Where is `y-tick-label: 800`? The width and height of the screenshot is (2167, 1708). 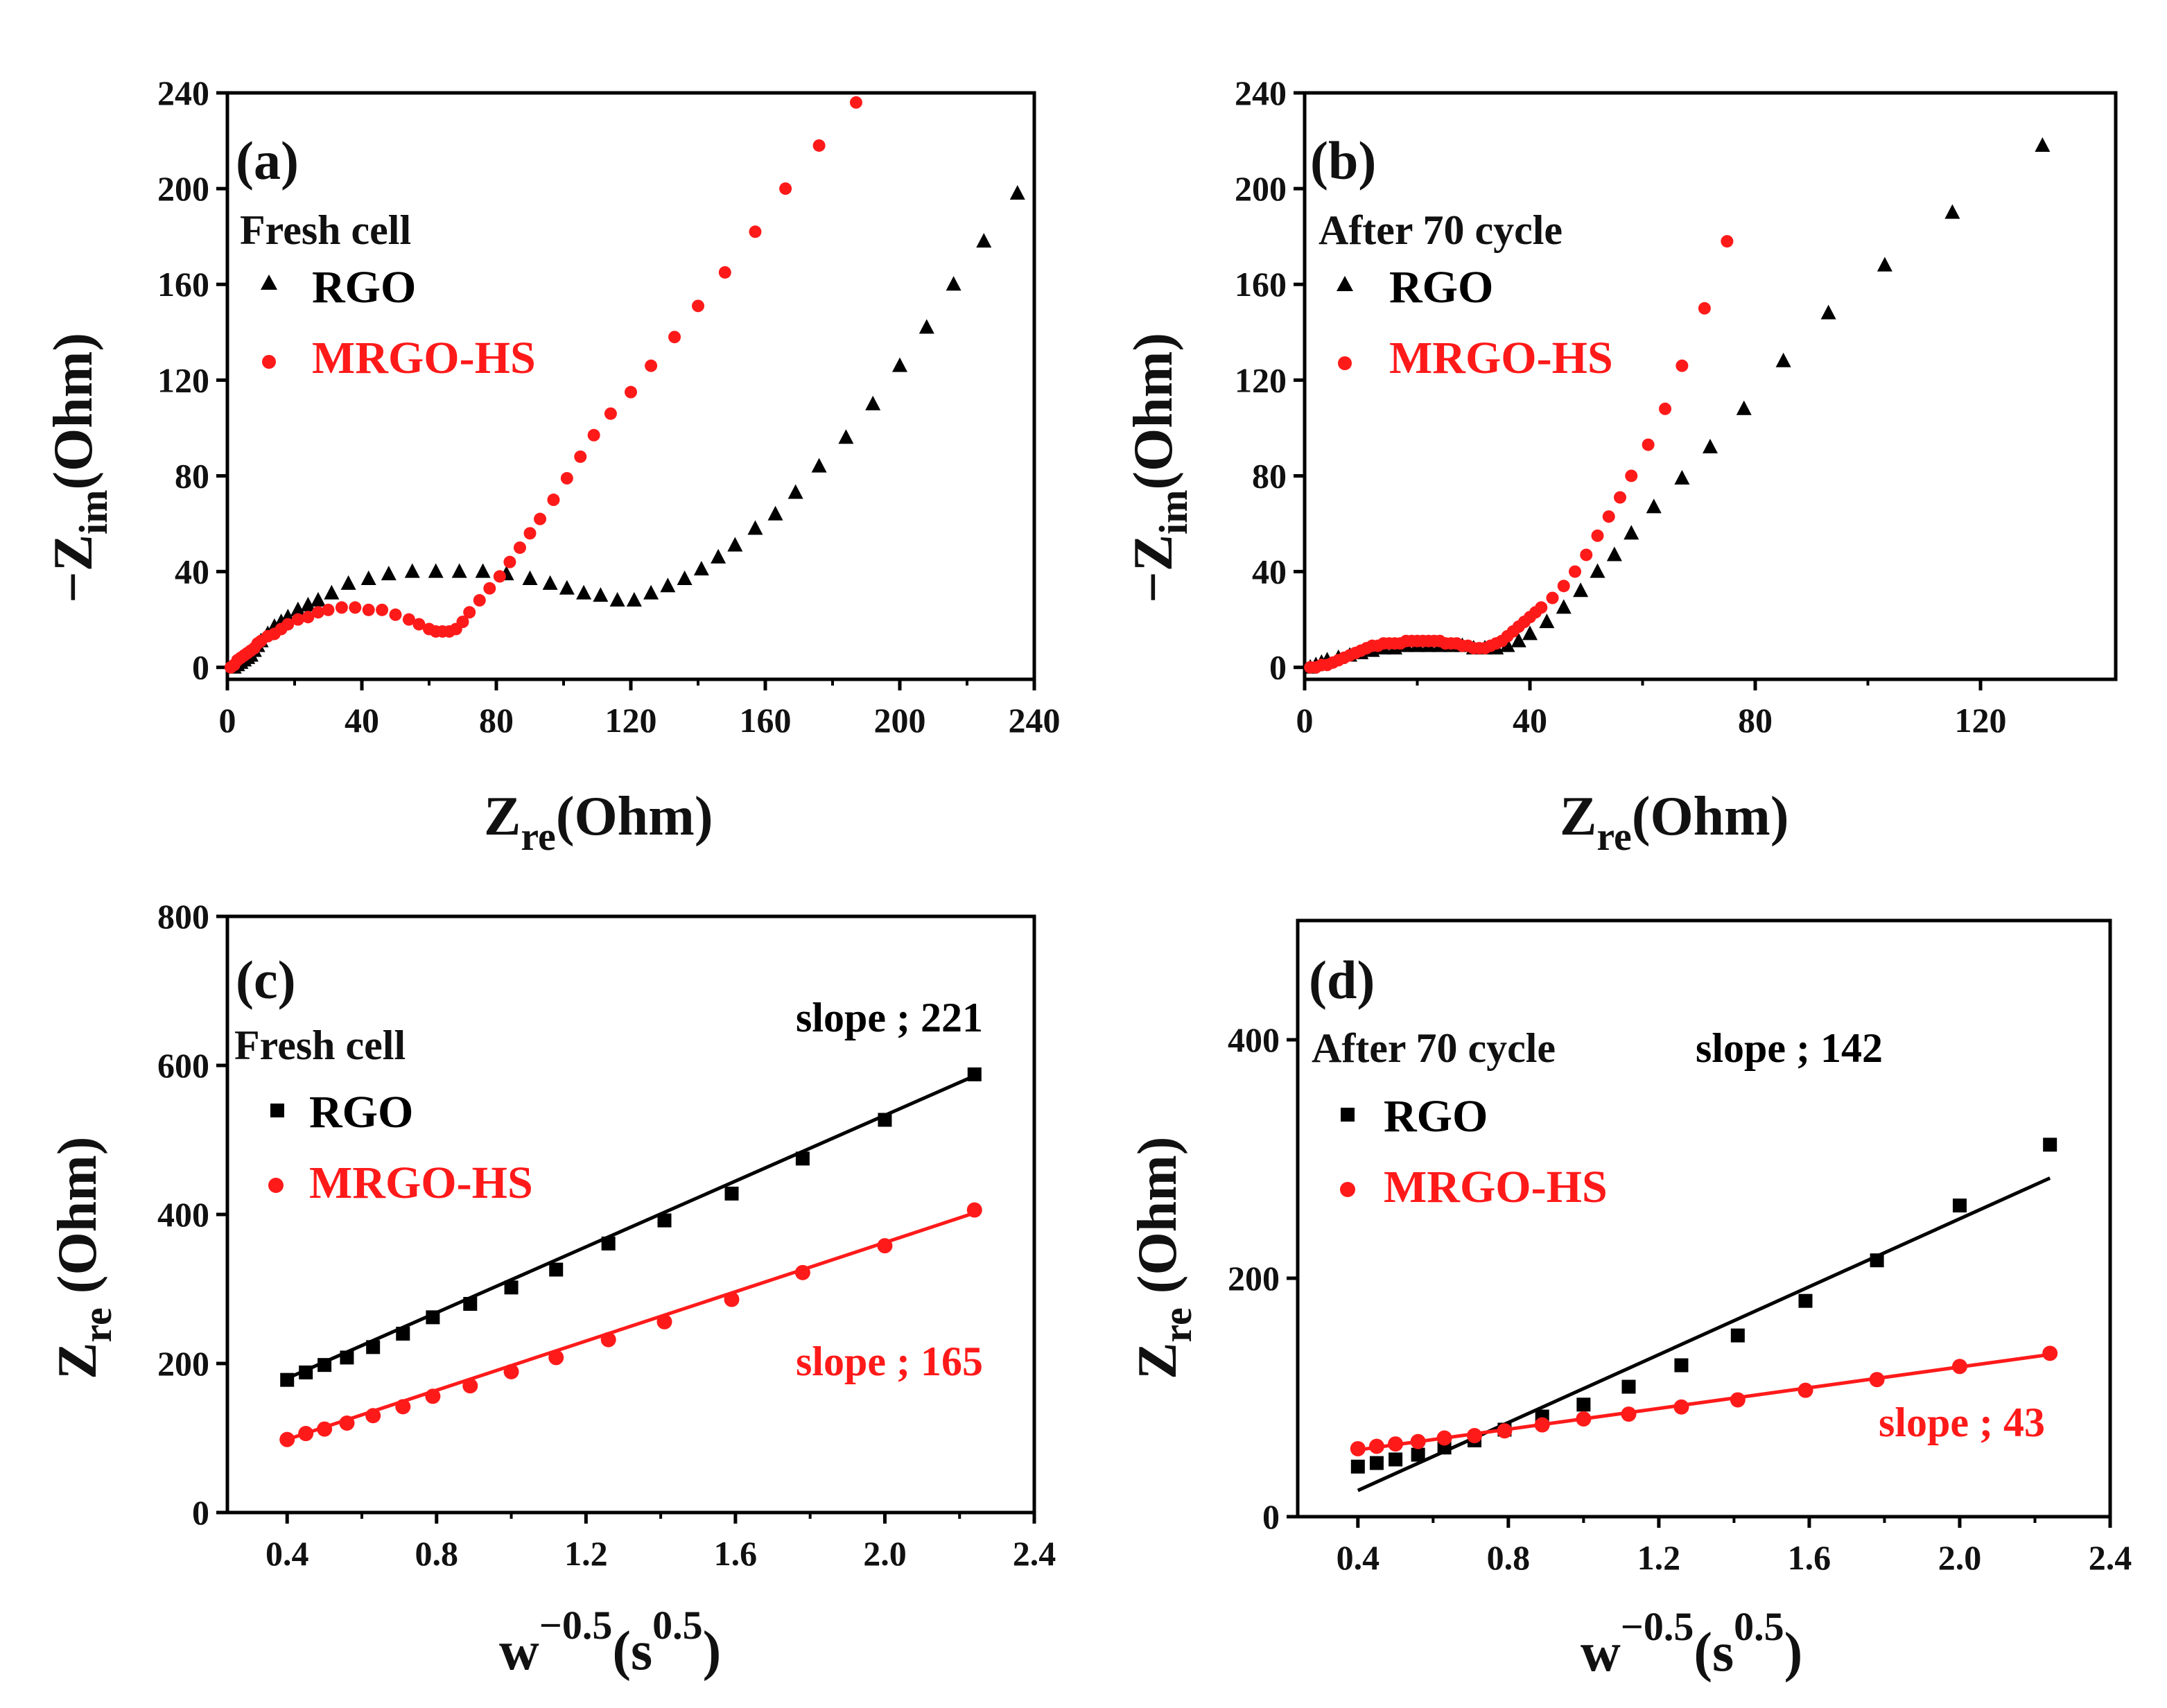 y-tick-label: 800 is located at coordinates (183, 917).